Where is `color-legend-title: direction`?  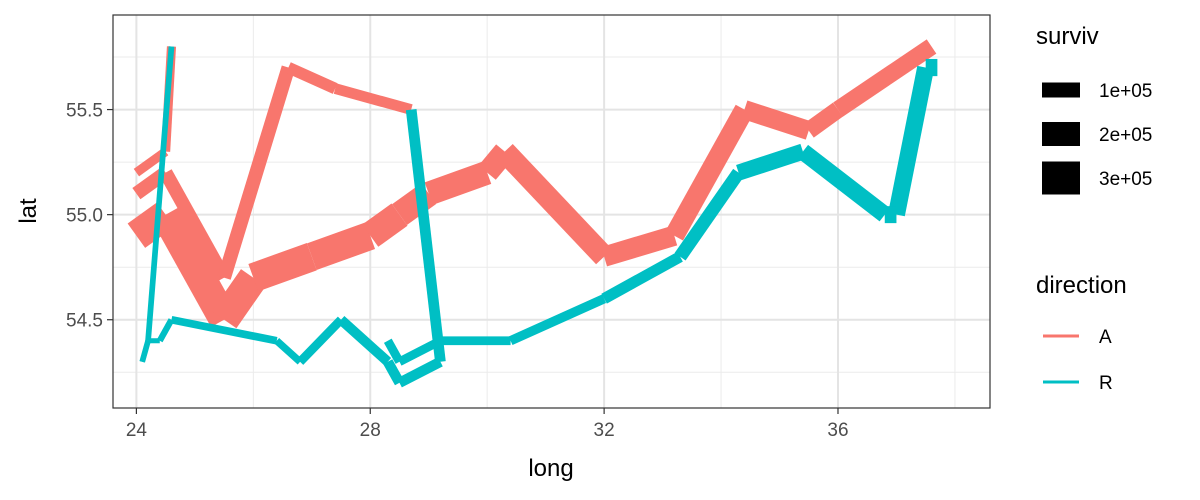
color-legend-title: direction is located at coordinates (1081, 285).